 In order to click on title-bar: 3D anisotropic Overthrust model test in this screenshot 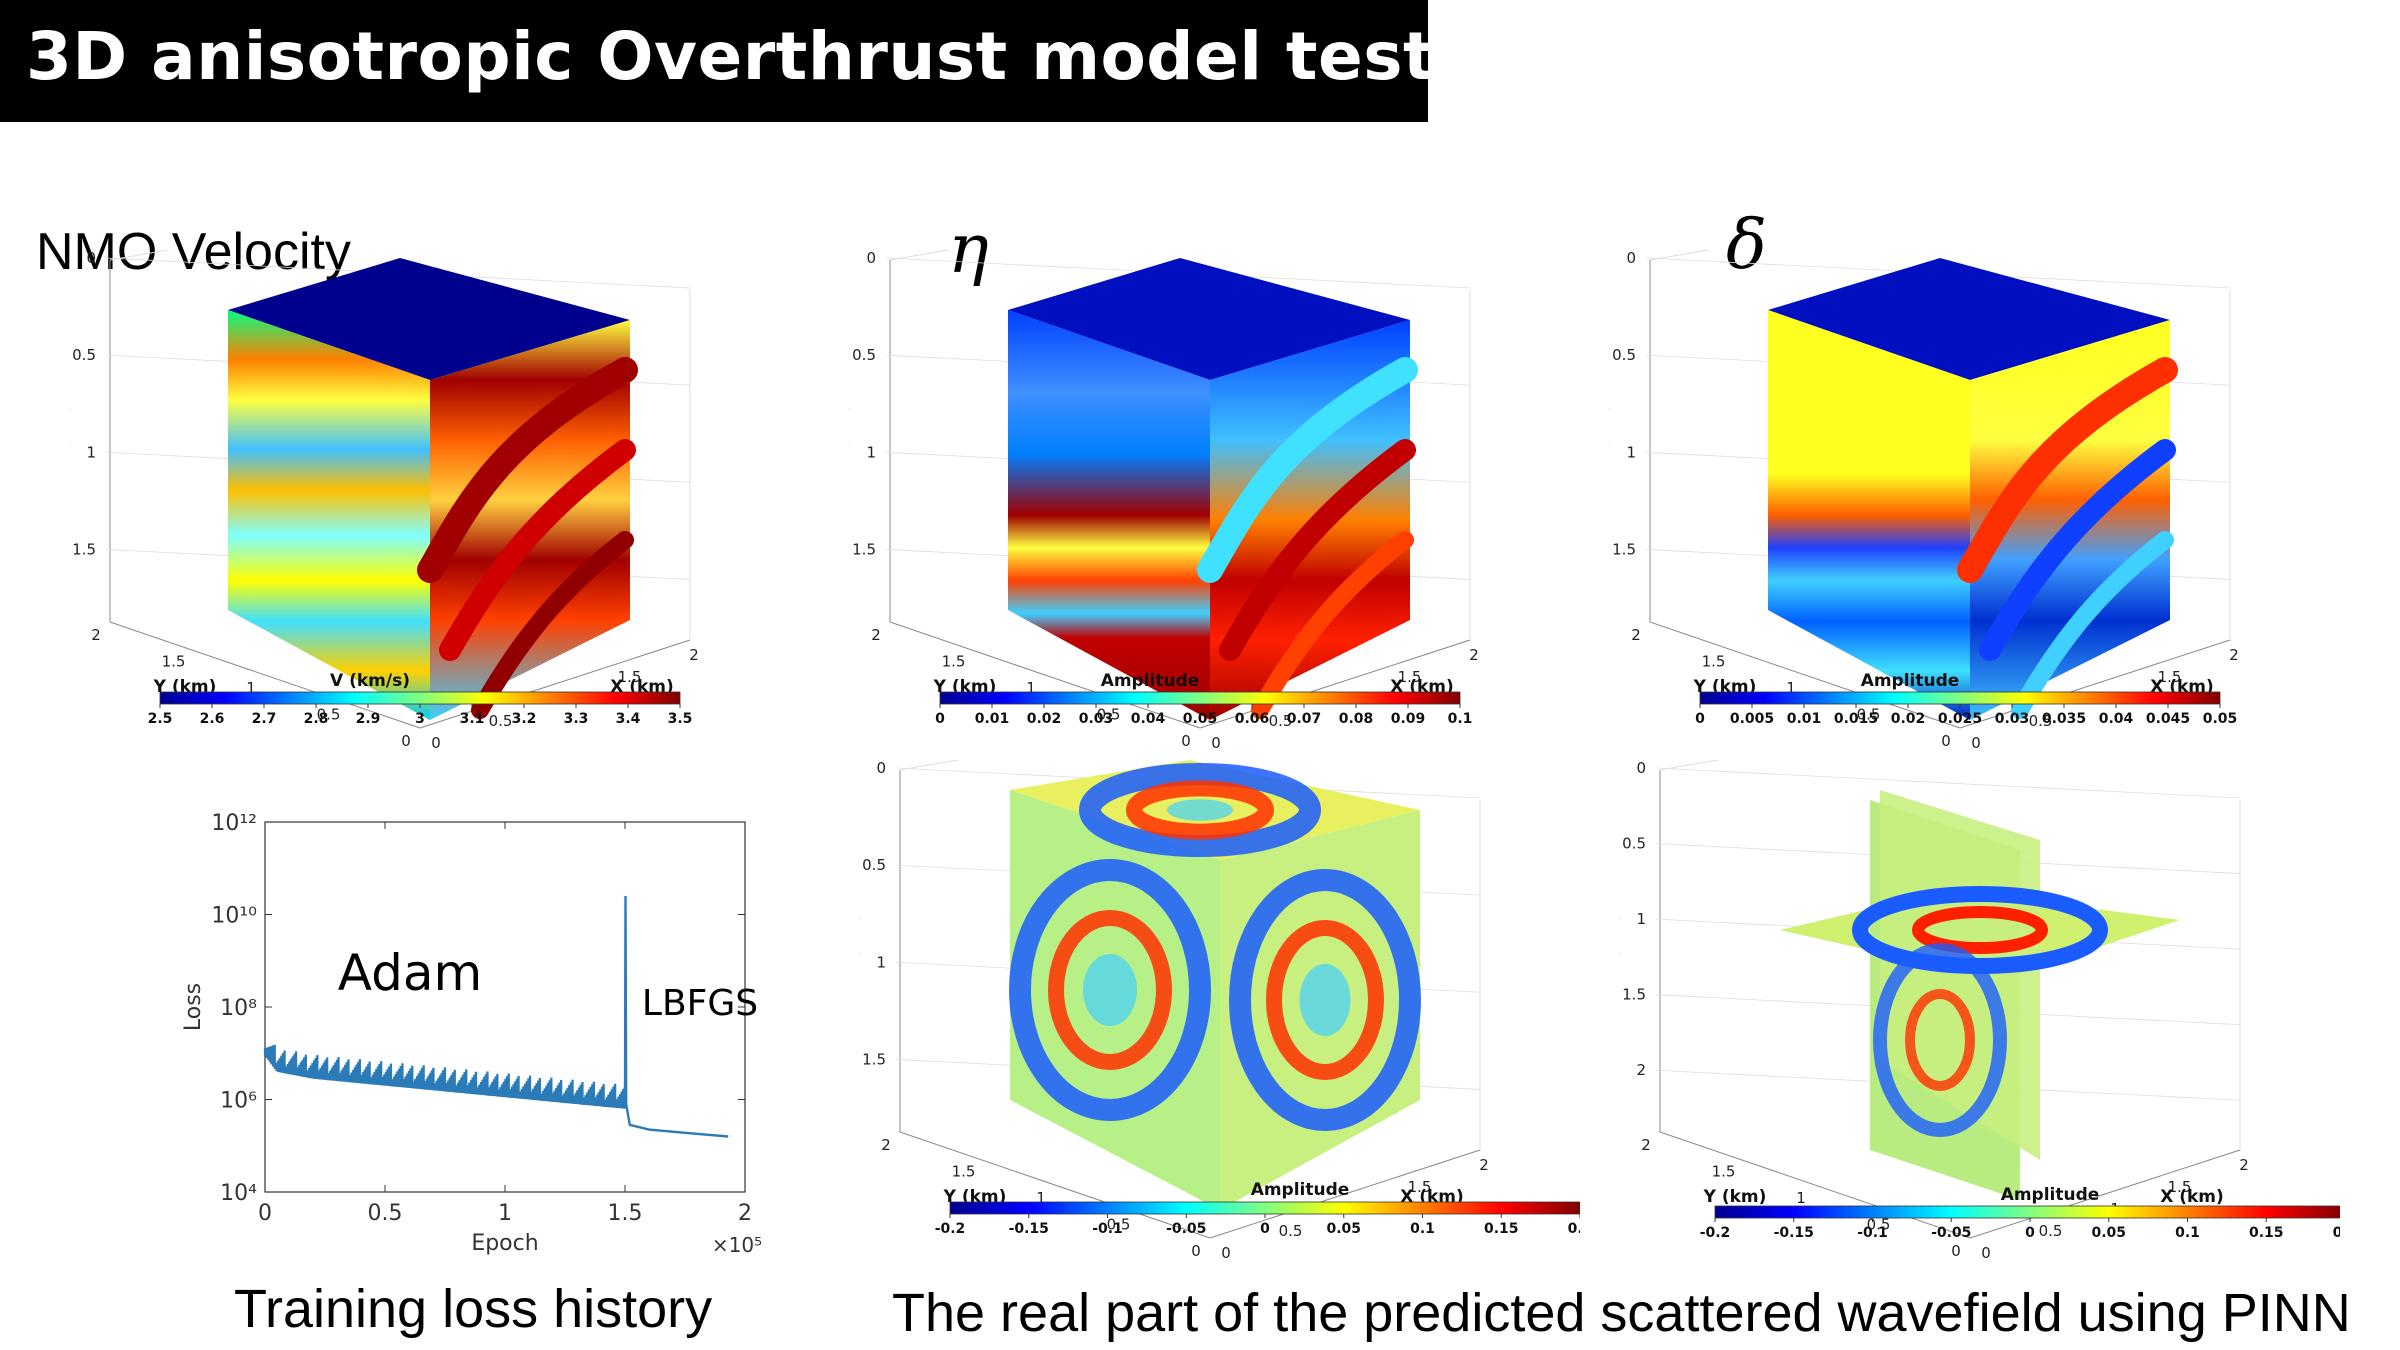, I will do `click(717, 61)`.